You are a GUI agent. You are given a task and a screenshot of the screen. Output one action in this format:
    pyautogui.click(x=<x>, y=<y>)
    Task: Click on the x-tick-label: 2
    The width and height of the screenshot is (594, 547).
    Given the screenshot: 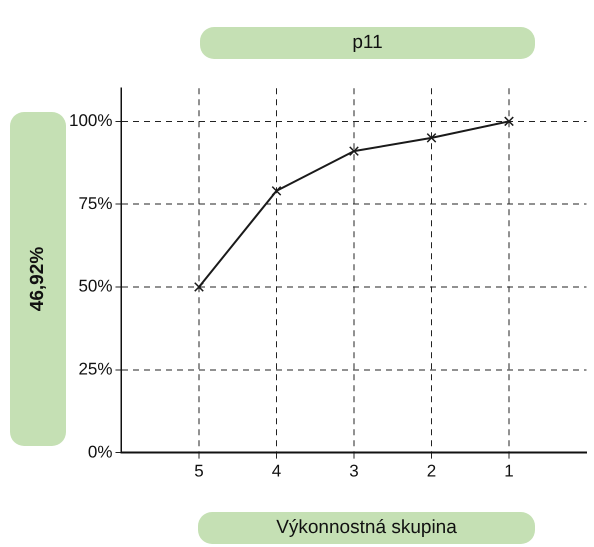 What is the action you would take?
    pyautogui.click(x=431, y=470)
    